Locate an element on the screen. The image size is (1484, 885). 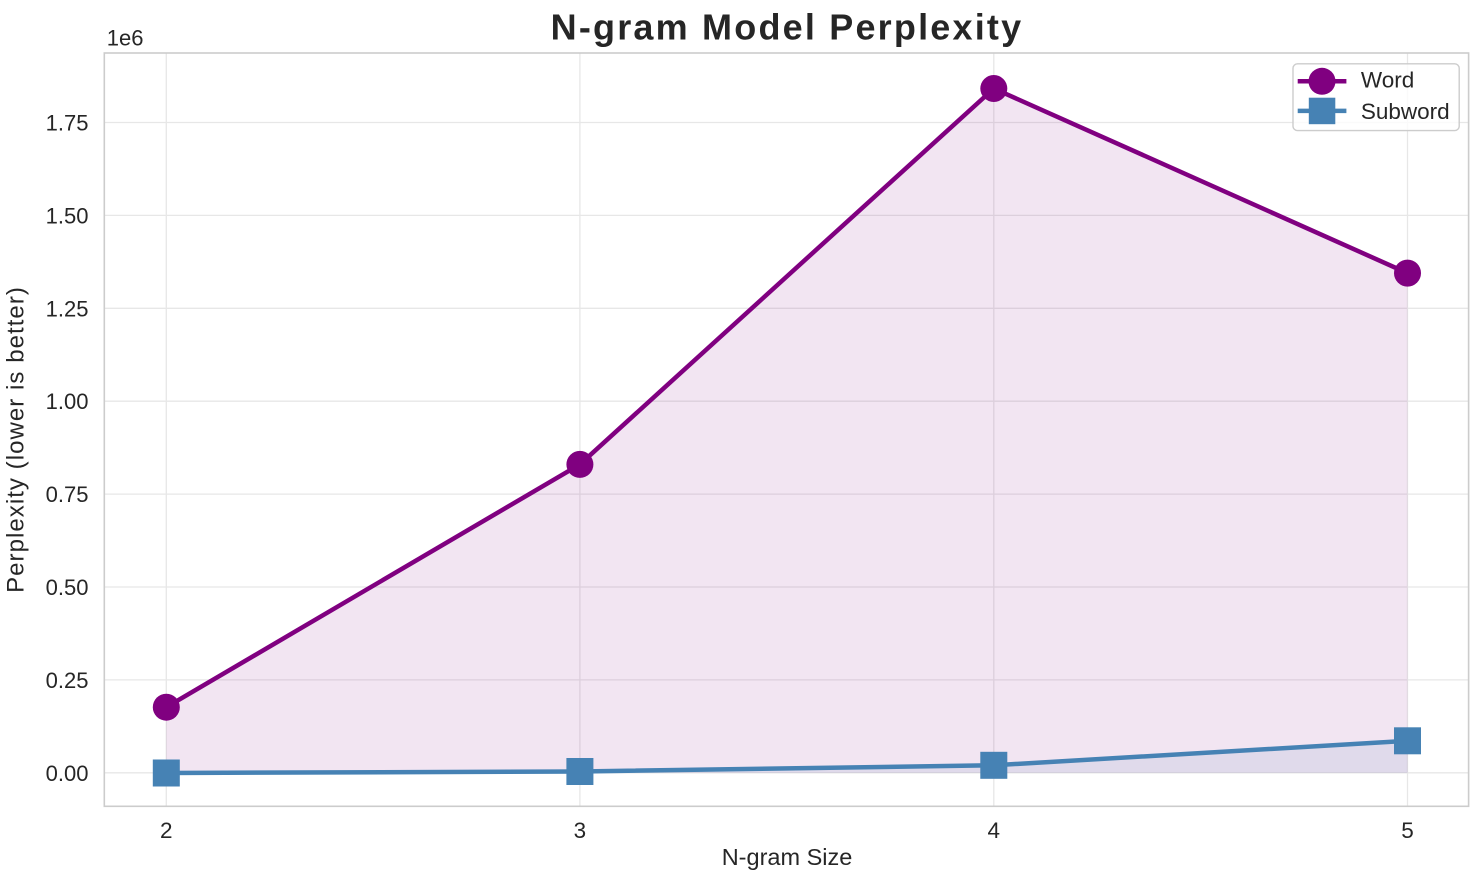
svg-text: 1.75 is located at coordinates (67, 123).